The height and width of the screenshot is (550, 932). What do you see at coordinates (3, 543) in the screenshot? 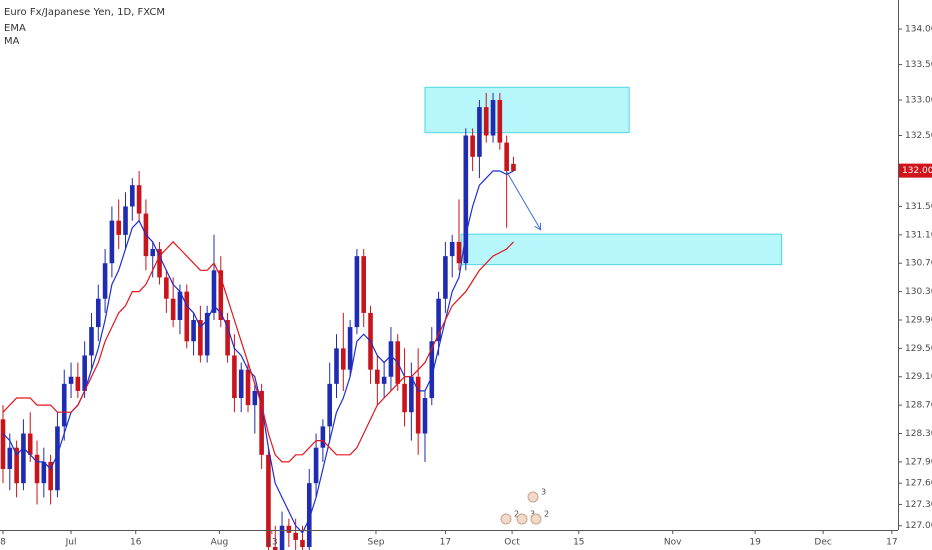
I see `x-tick-label: 8` at bounding box center [3, 543].